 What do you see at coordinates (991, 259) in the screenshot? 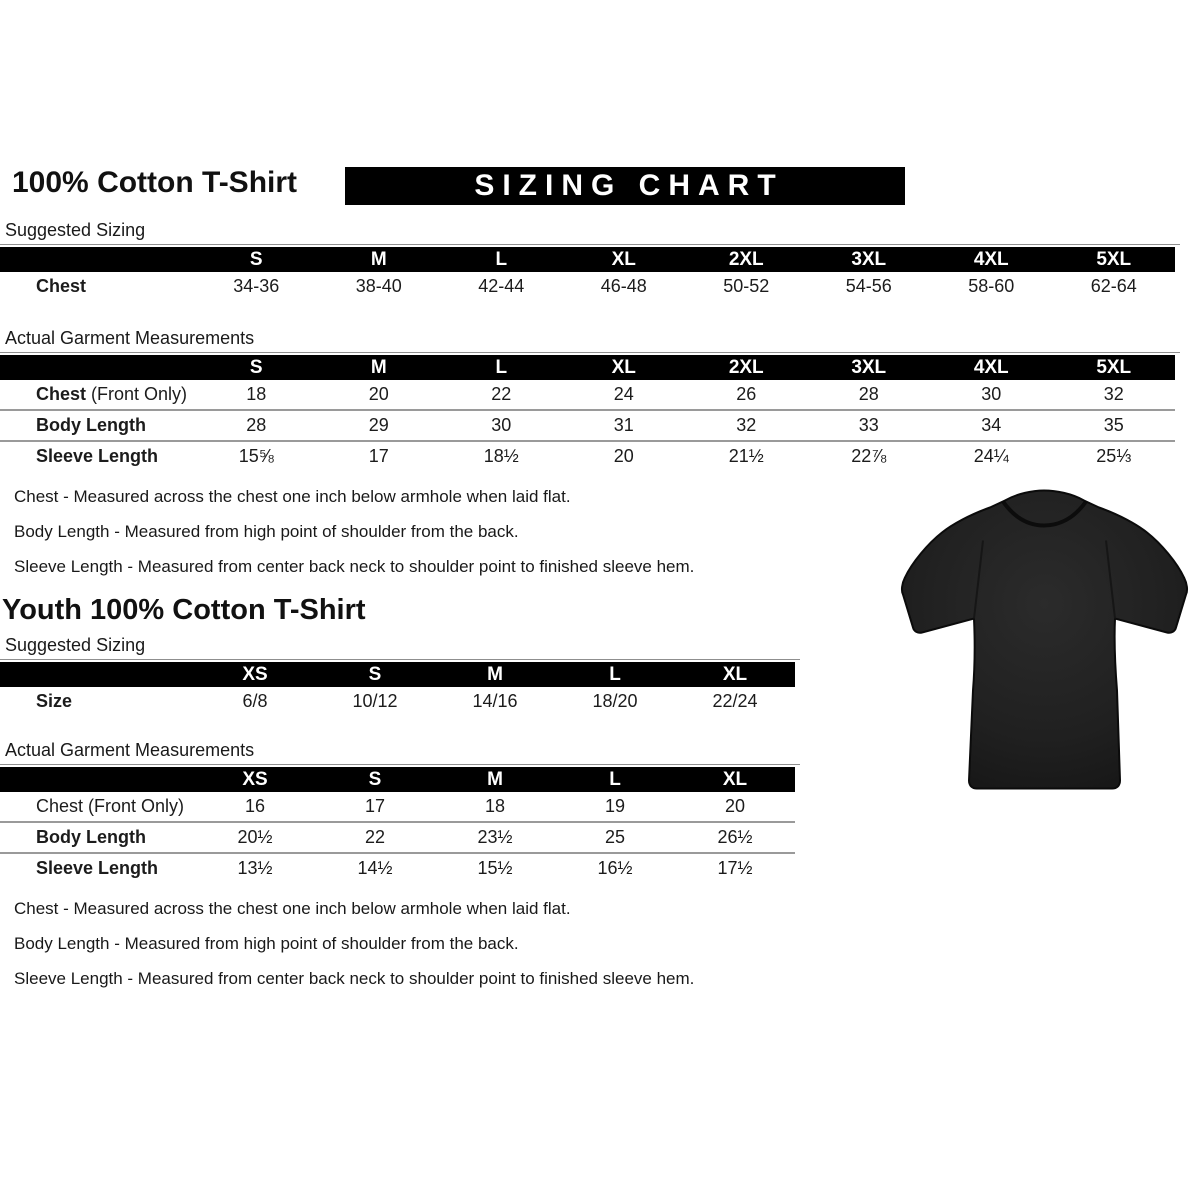
I see `column-header: 4XL` at bounding box center [991, 259].